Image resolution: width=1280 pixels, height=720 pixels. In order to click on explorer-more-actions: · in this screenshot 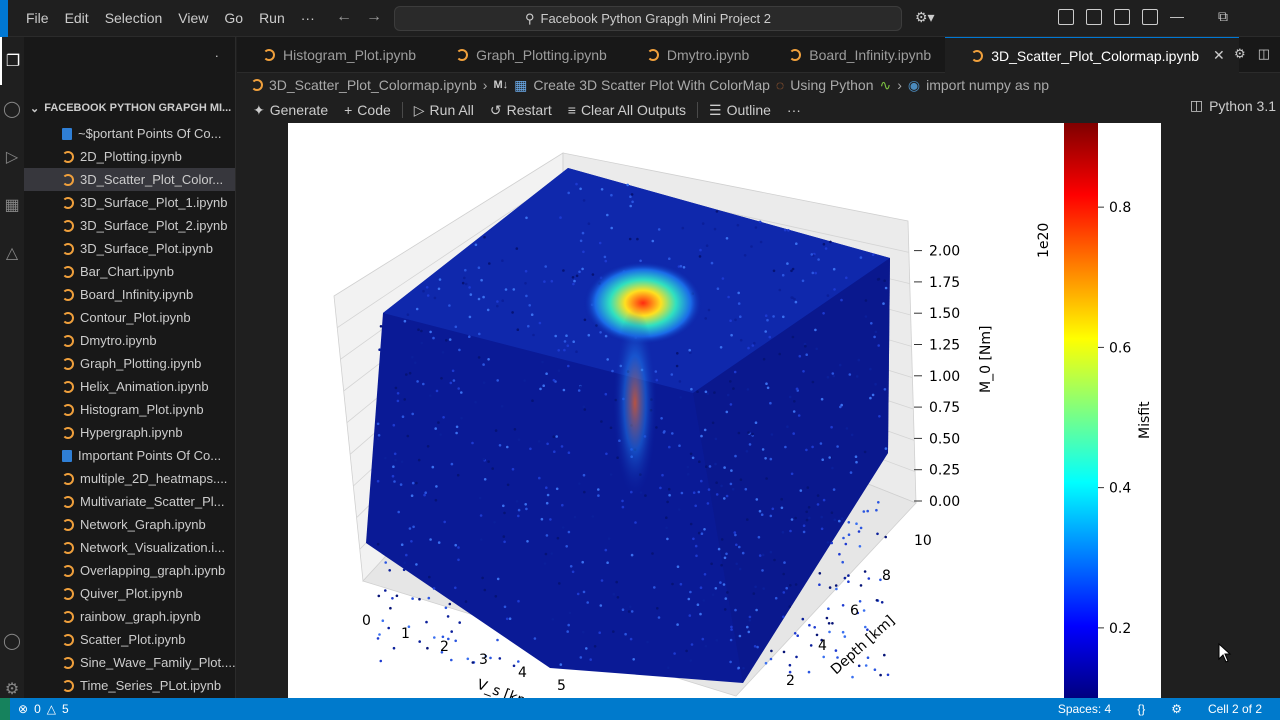, I will do `click(216, 55)`.